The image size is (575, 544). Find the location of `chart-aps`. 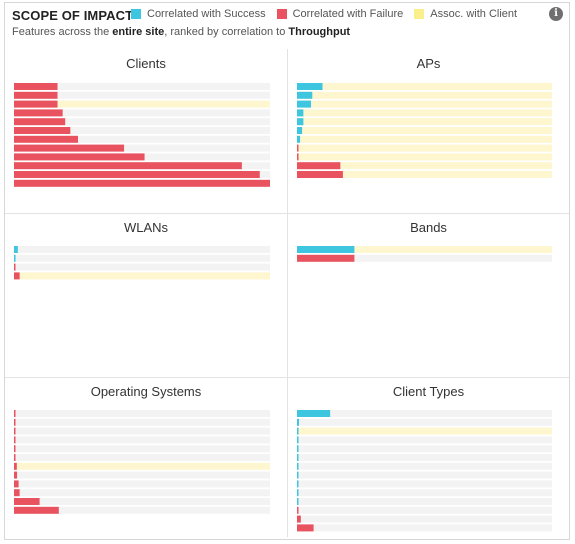

chart-aps is located at coordinates (424, 130).